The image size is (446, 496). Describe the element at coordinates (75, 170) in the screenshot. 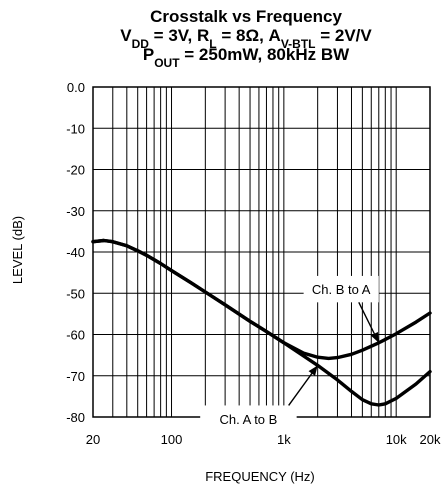

I see `y-tick-label: -20` at that location.